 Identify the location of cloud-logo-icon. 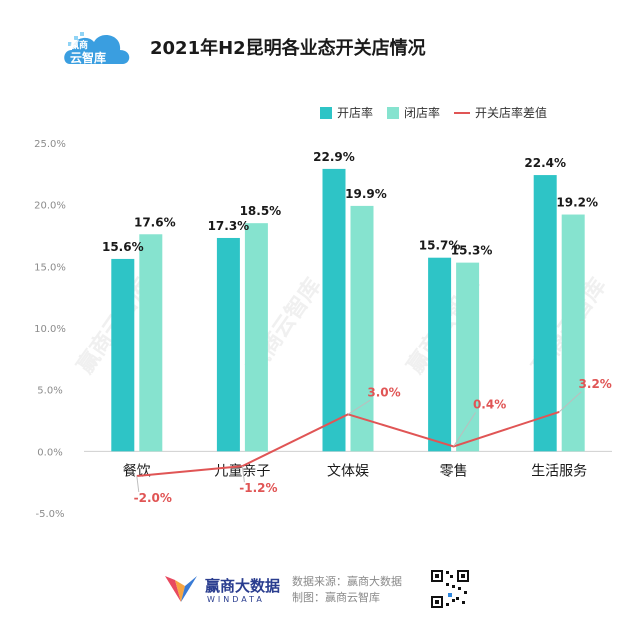
(97, 48).